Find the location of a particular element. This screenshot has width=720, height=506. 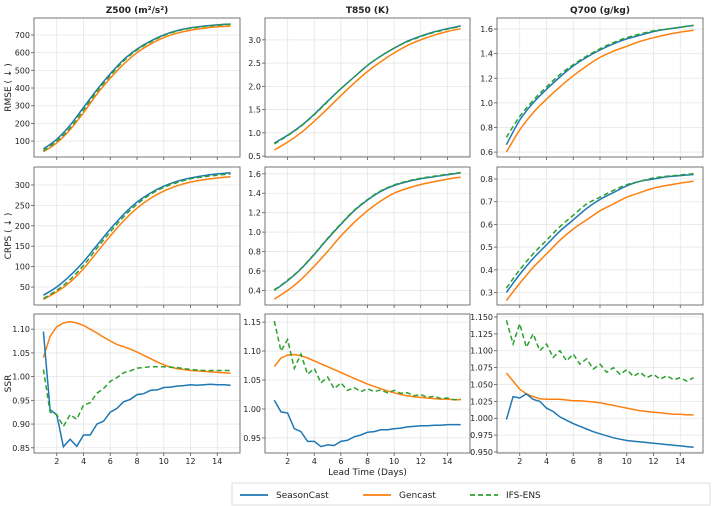

legend-frame is located at coordinates (471, 494).